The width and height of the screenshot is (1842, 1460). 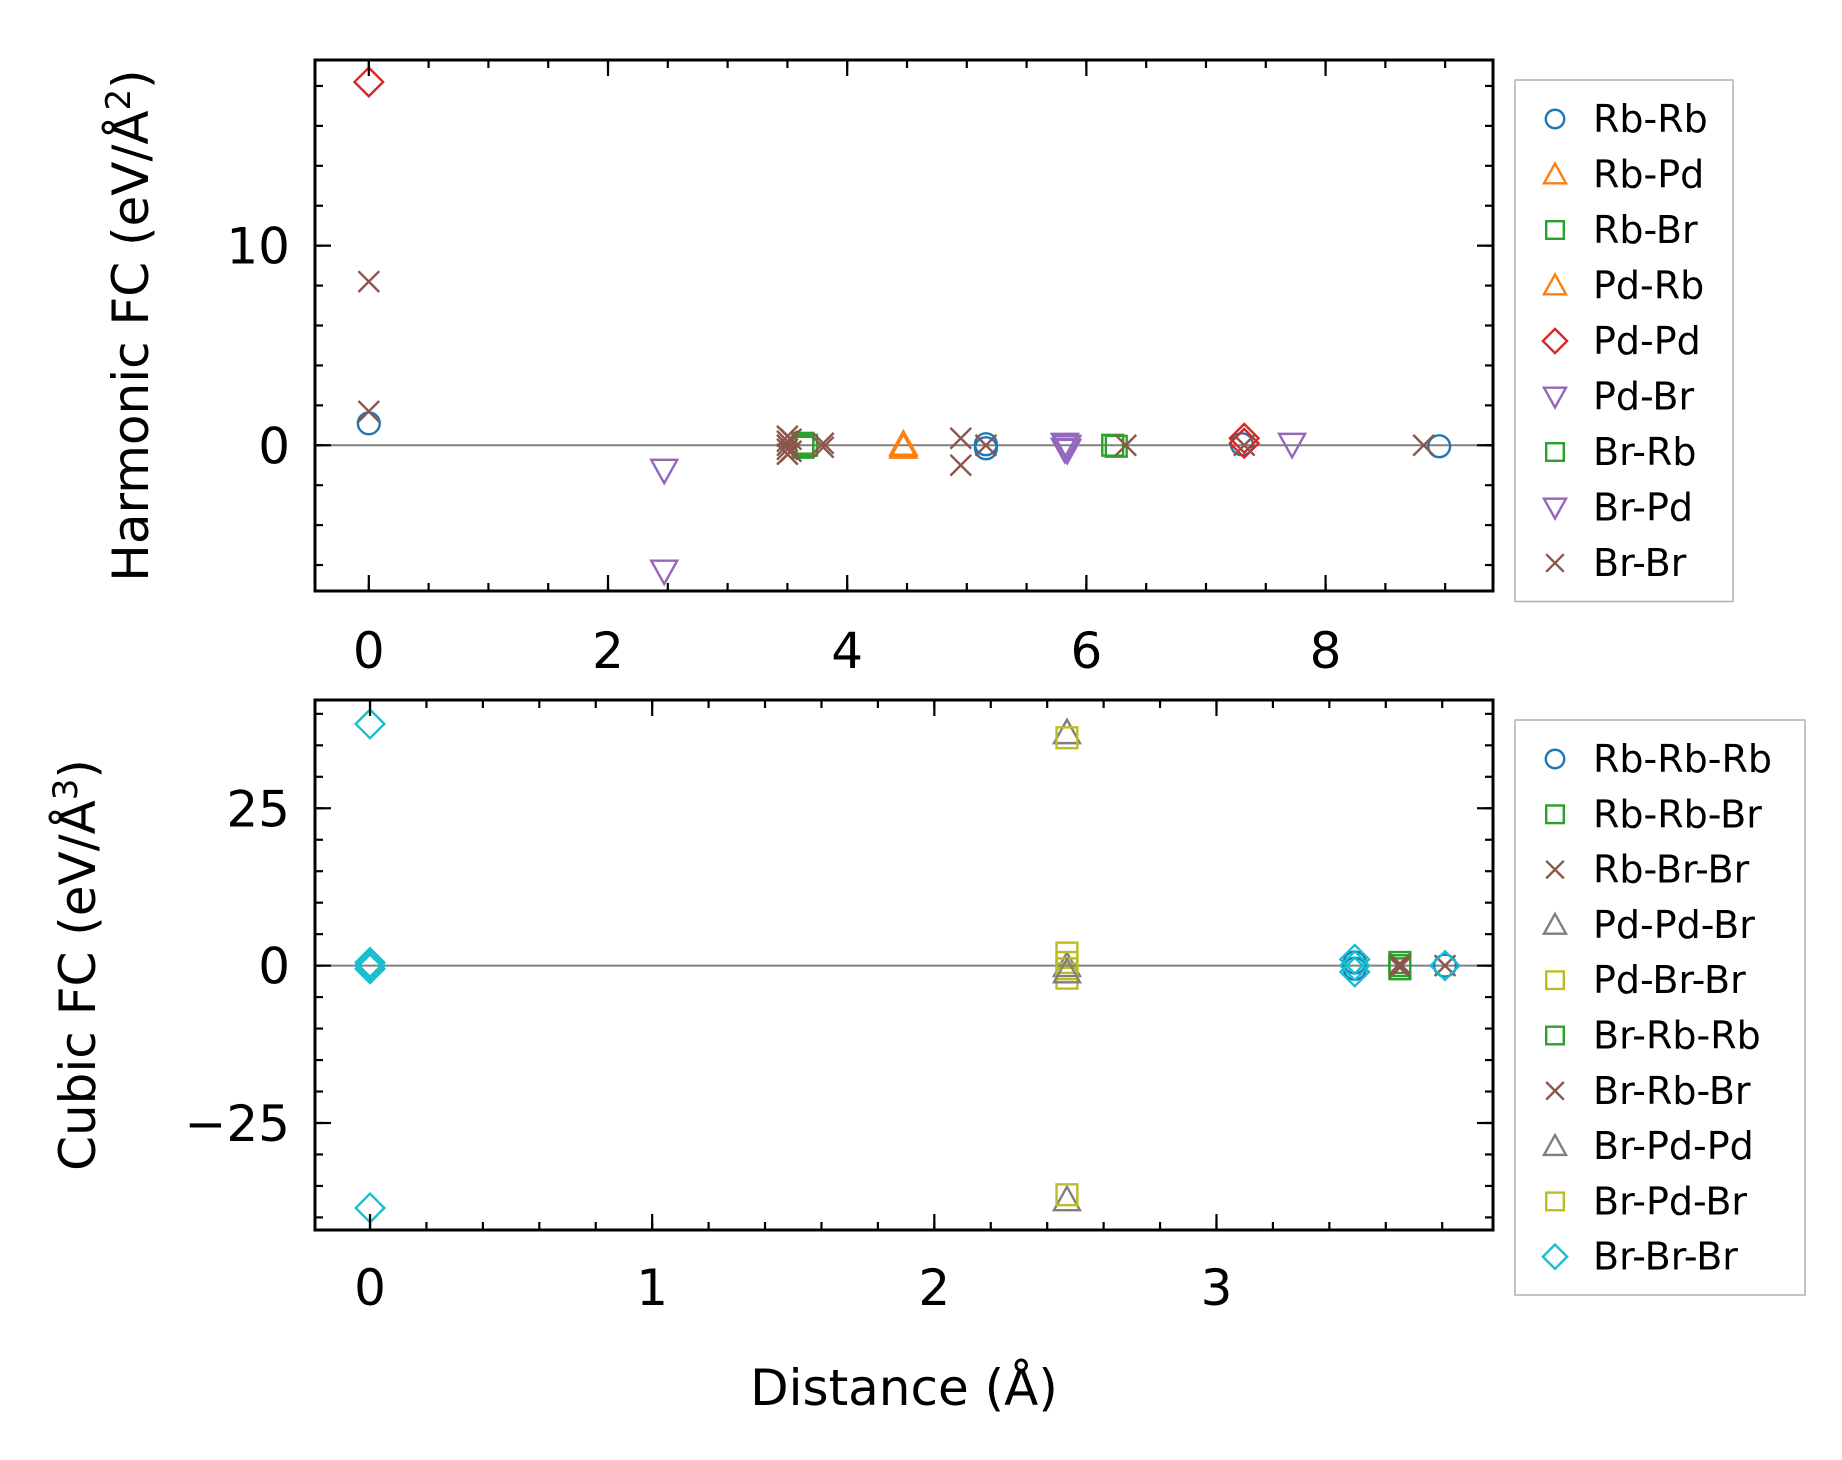 What do you see at coordinates (237, 1124) in the screenshot?
I see `y-tick-label: −25` at bounding box center [237, 1124].